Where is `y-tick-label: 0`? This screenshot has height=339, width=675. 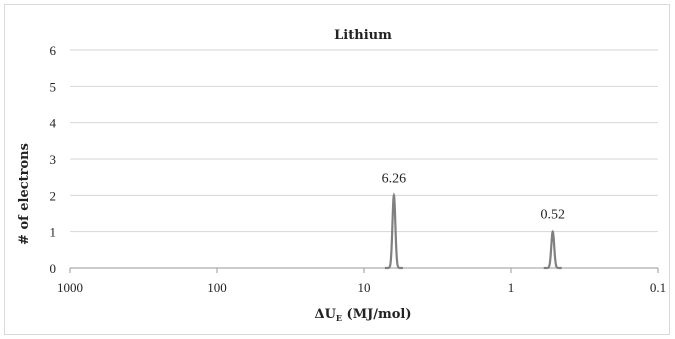 y-tick-label: 0 is located at coordinates (53, 268).